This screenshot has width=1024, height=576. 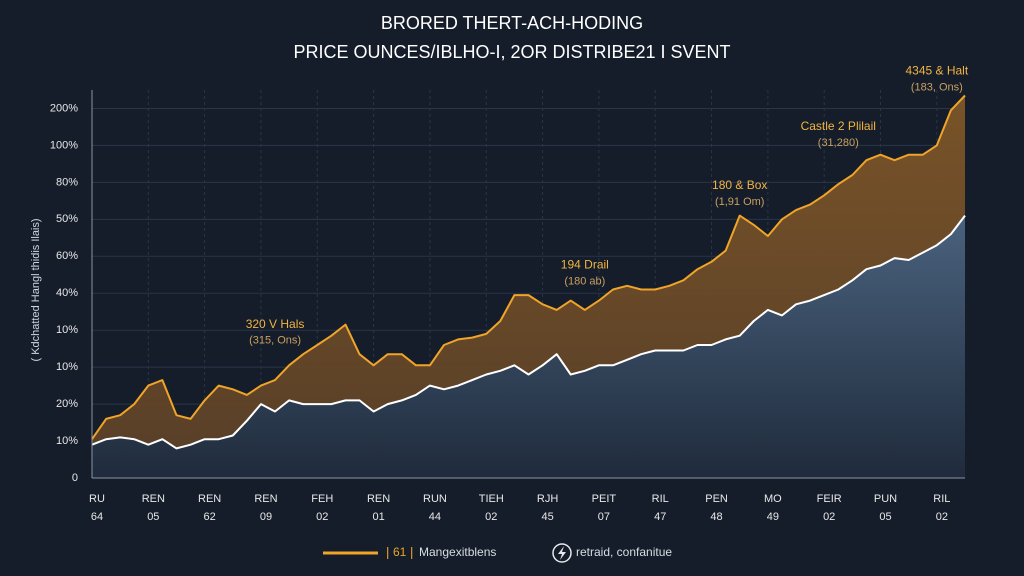 I want to click on legend-label: Mangexitblens, so click(x=457, y=552).